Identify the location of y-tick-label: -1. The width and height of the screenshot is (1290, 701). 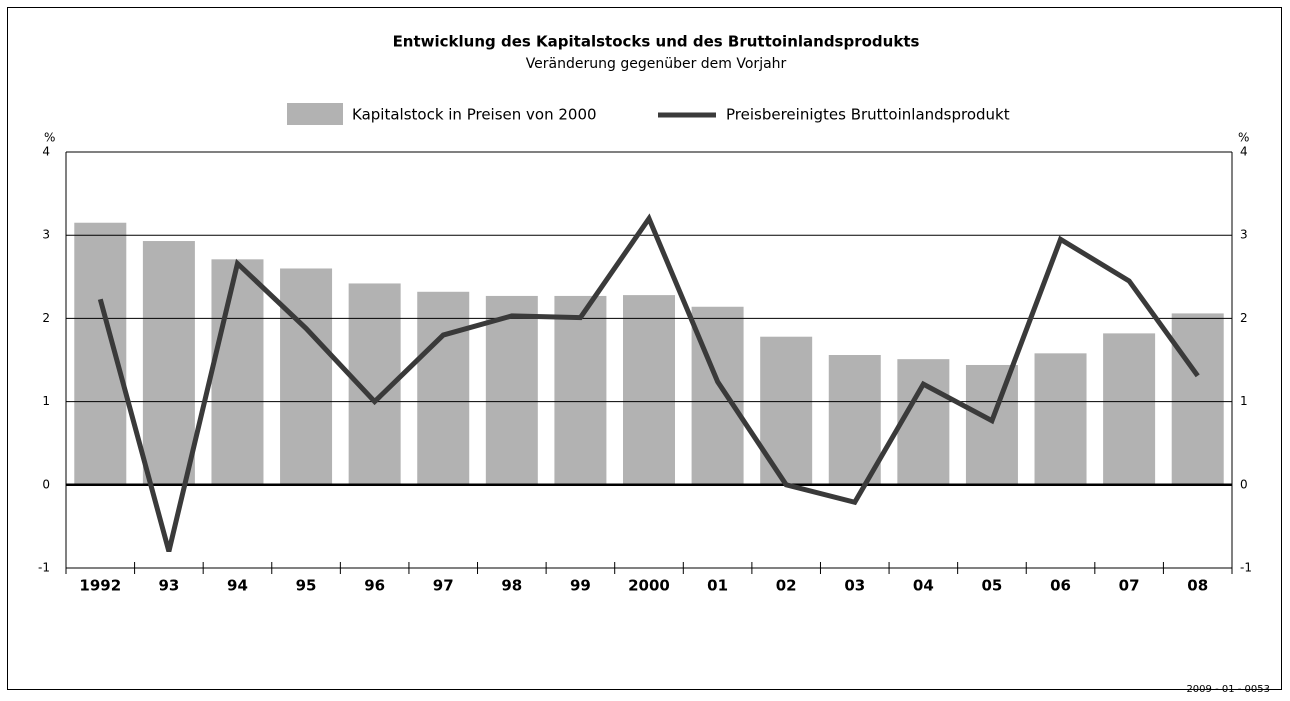
(44, 568).